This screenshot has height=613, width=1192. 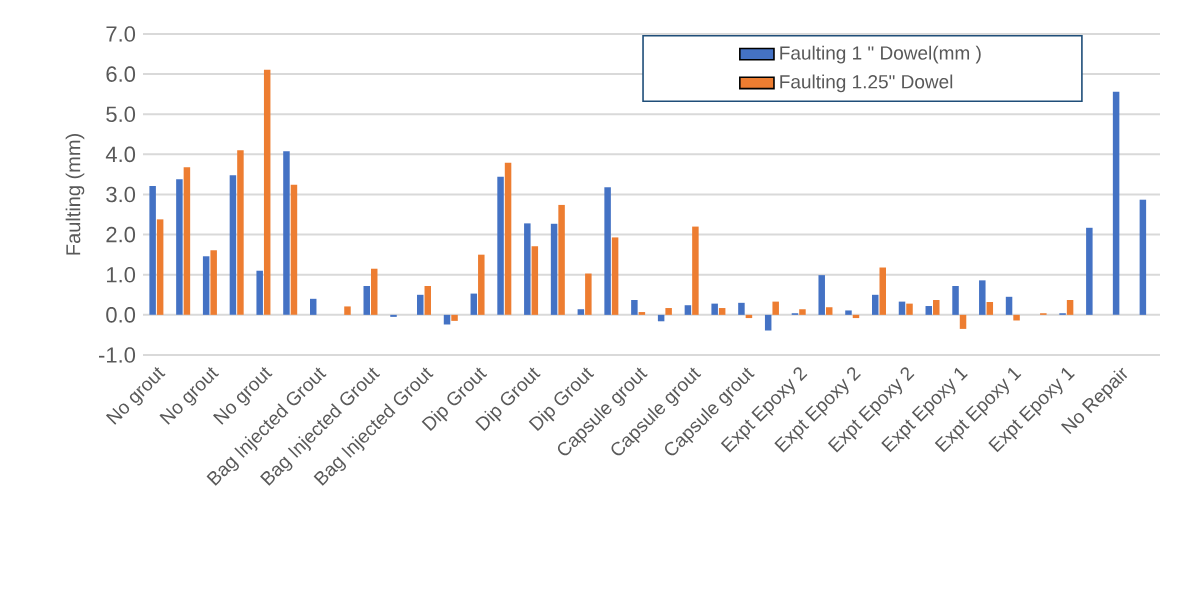 I want to click on y-tick-label: 0.0, so click(x=121, y=315).